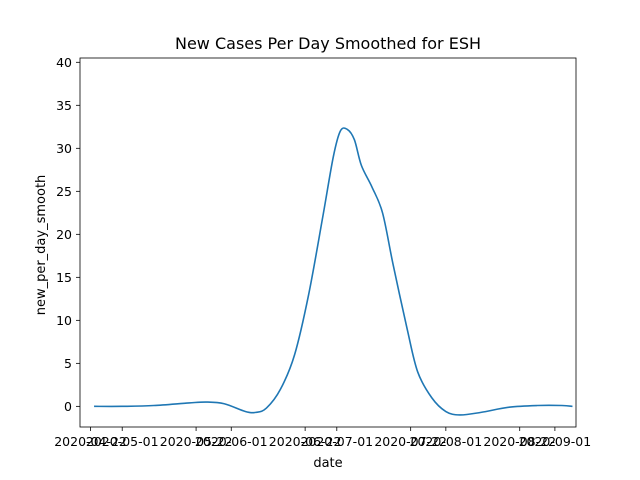 The width and height of the screenshot is (640, 480). I want to click on y-axis: 0 5 10 15 20 25 30 35 40, so click(68, 234).